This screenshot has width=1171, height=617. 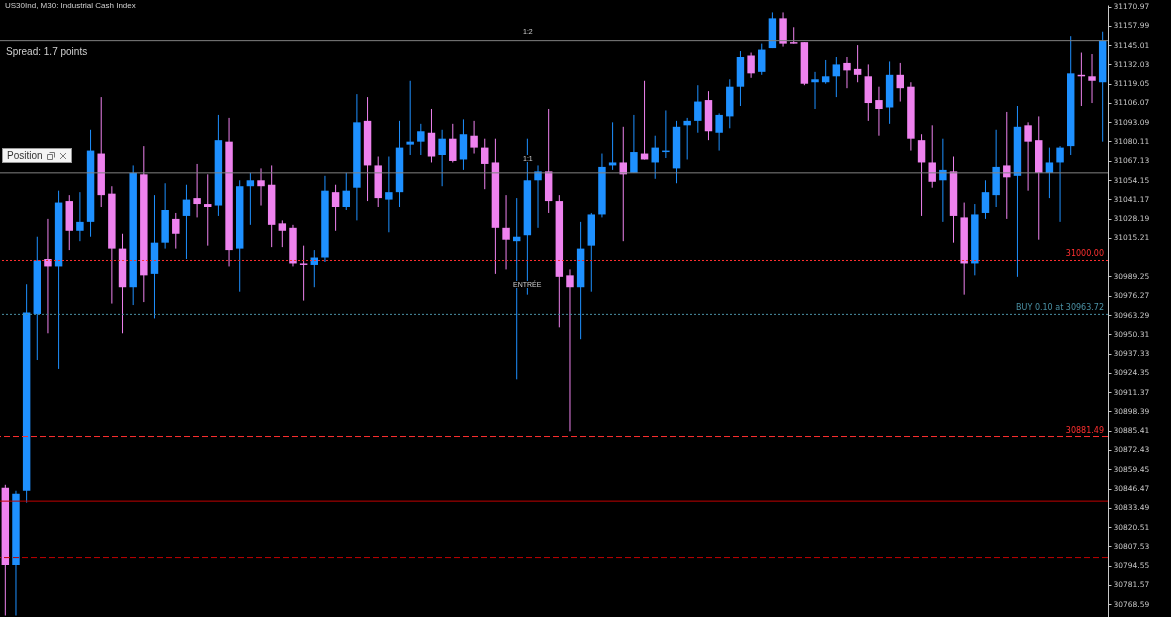 I want to click on annotation: Spread: 1.7 points, so click(x=47, y=51).